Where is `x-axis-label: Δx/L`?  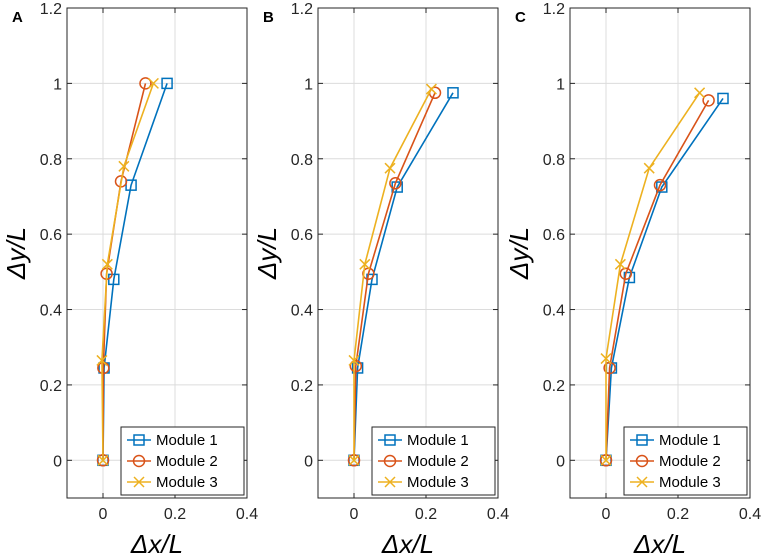
x-axis-label: Δx/L is located at coordinates (659, 543).